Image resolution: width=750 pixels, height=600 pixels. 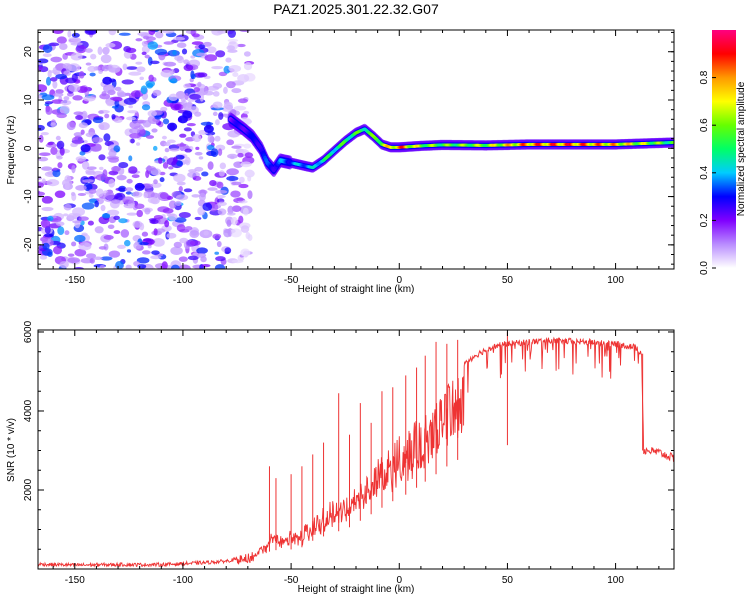 I want to click on x-tick-label: -150, so click(x=75, y=580).